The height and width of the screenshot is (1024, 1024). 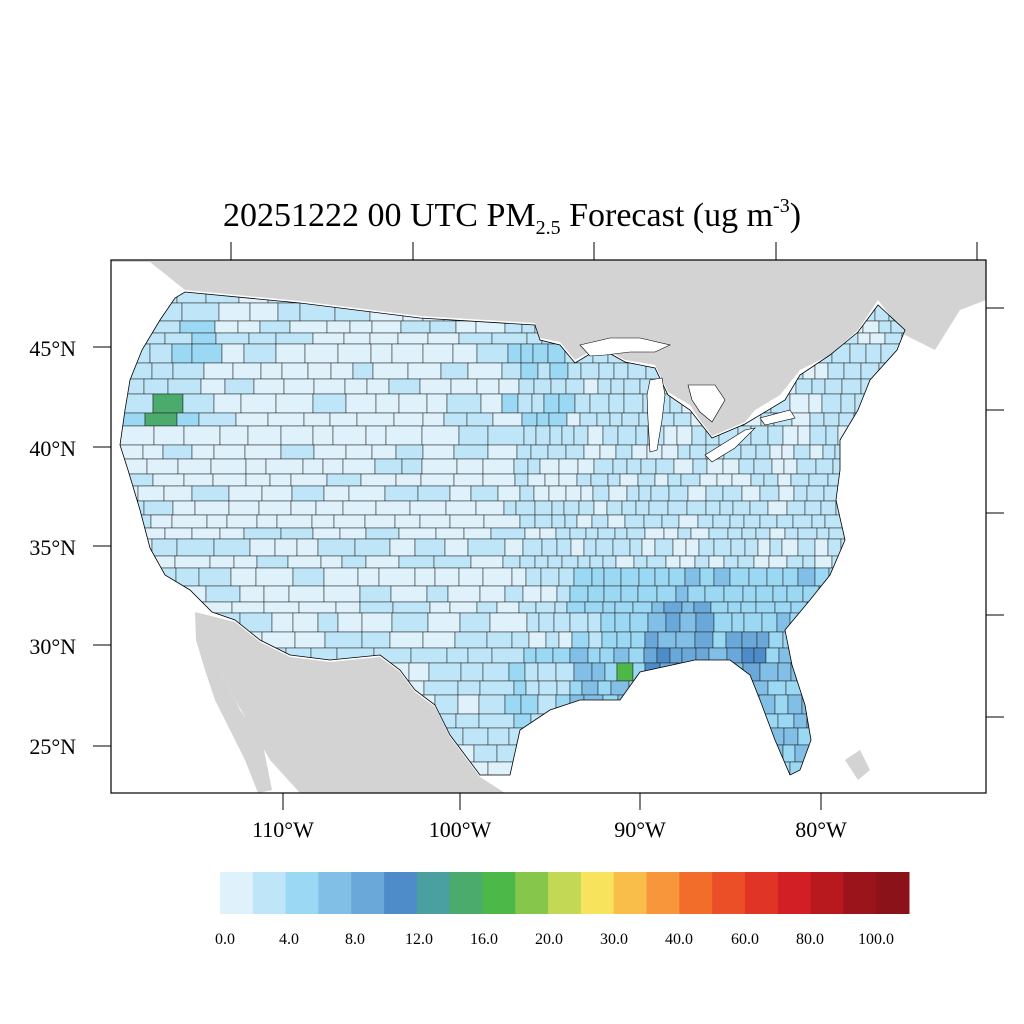 What do you see at coordinates (687, 400) in the screenshot?
I see `great-lakes` at bounding box center [687, 400].